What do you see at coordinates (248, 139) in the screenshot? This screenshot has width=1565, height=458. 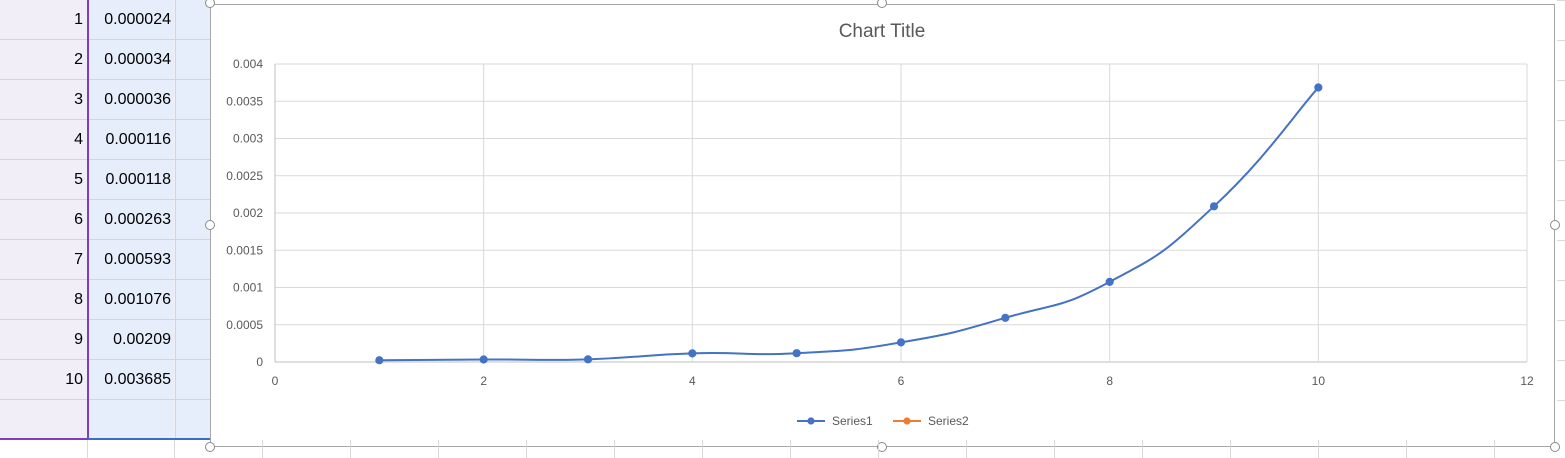 I see `y-tick-label: 0.003` at bounding box center [248, 139].